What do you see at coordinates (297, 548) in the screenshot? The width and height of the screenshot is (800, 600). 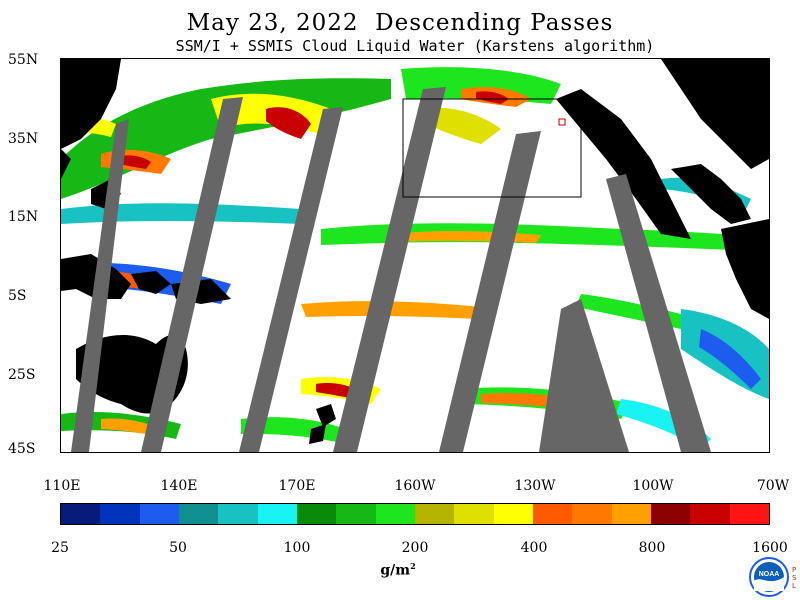 I see `colorbar-tick-100: 100` at bounding box center [297, 548].